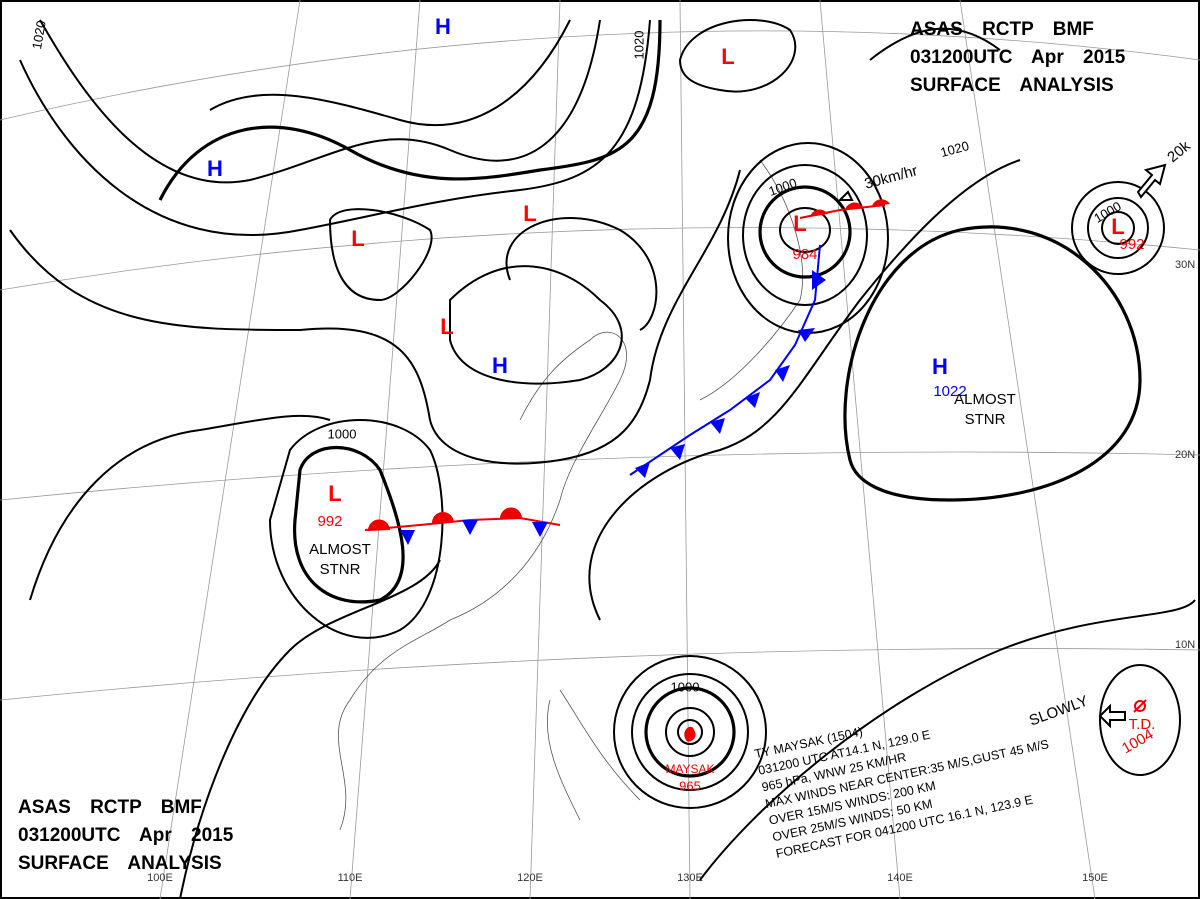 This screenshot has height=899, width=1200. What do you see at coordinates (1185, 265) in the screenshot?
I see `latitude-label: 30N` at bounding box center [1185, 265].